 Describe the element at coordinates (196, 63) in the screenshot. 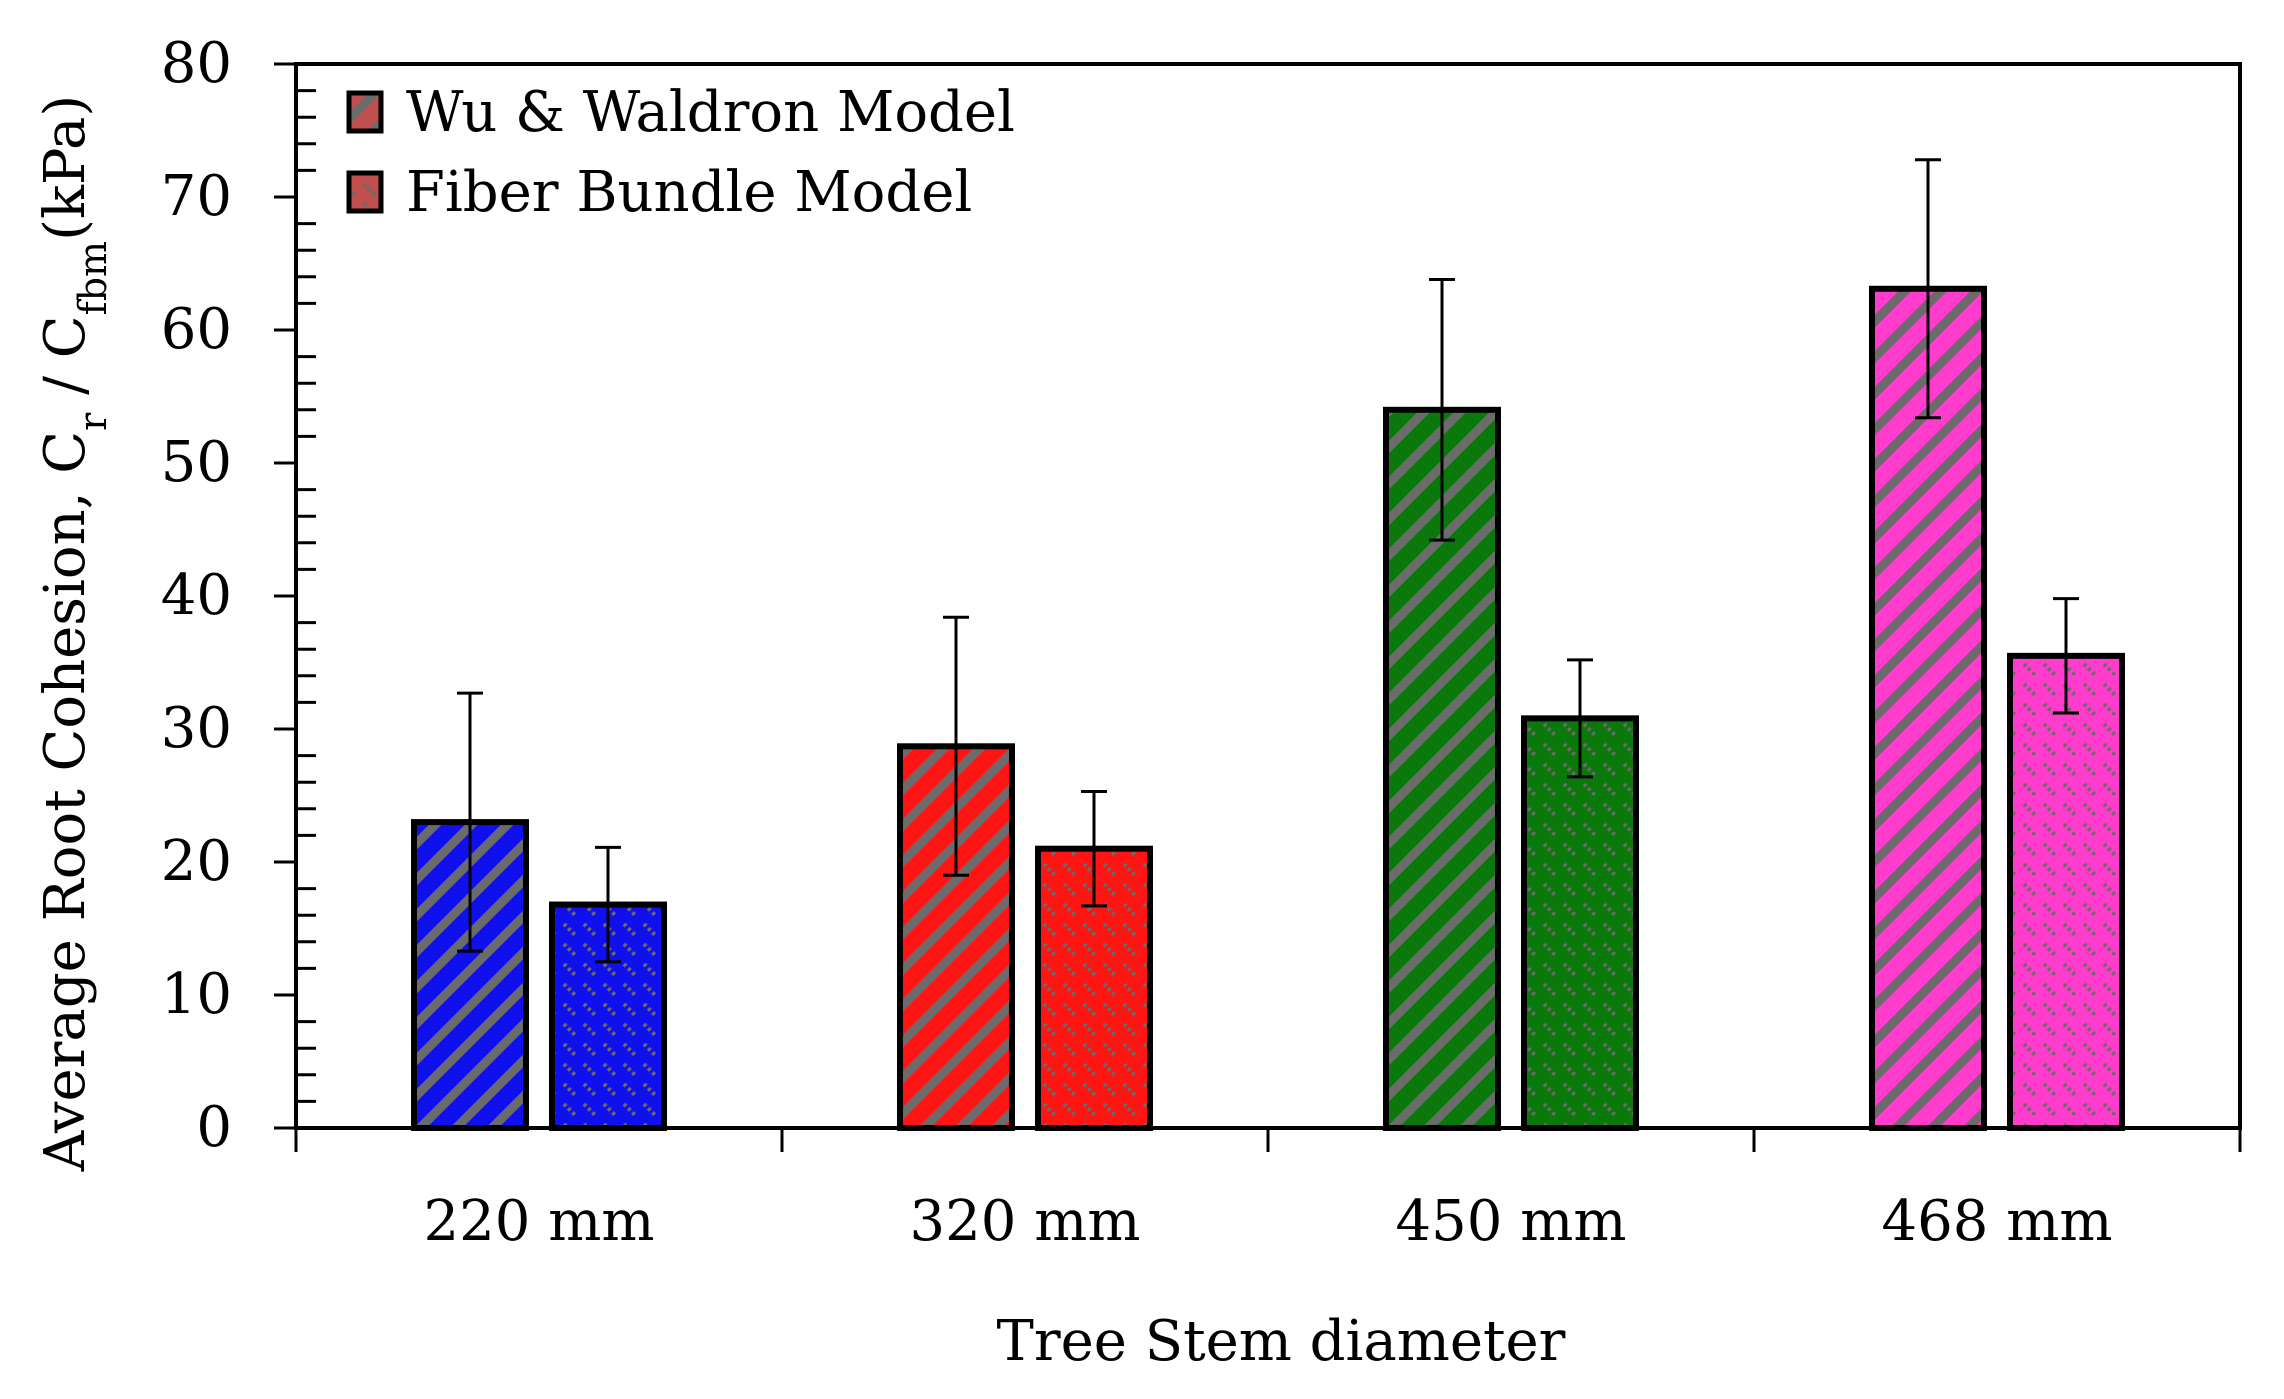

I see `y-tick-label: 80` at that location.